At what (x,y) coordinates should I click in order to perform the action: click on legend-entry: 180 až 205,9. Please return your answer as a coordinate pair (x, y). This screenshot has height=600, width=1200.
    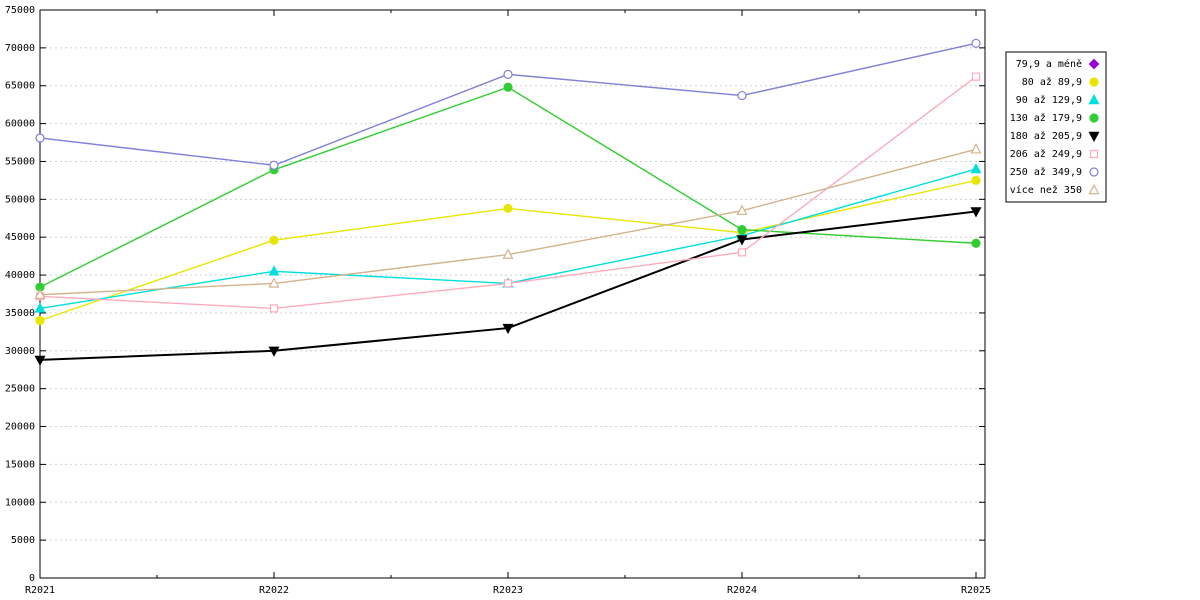
    Looking at the image, I should click on (1055, 136).